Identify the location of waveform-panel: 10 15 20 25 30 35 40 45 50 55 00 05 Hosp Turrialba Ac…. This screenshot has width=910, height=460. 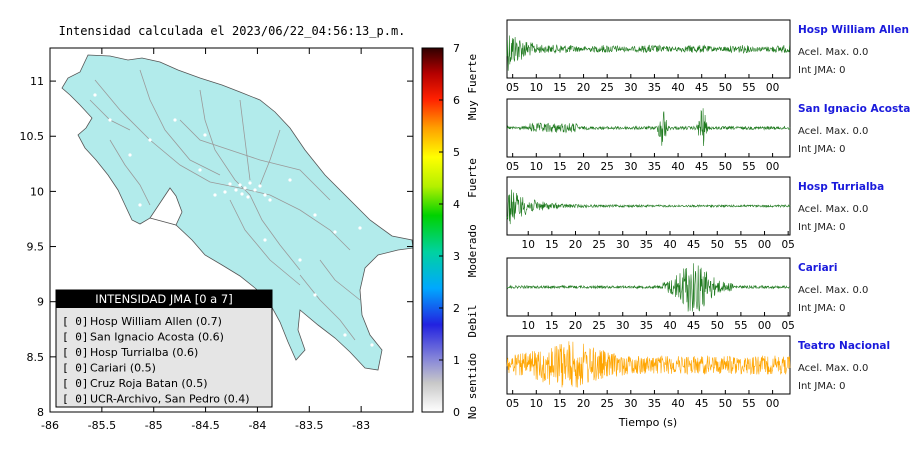
(695, 213).